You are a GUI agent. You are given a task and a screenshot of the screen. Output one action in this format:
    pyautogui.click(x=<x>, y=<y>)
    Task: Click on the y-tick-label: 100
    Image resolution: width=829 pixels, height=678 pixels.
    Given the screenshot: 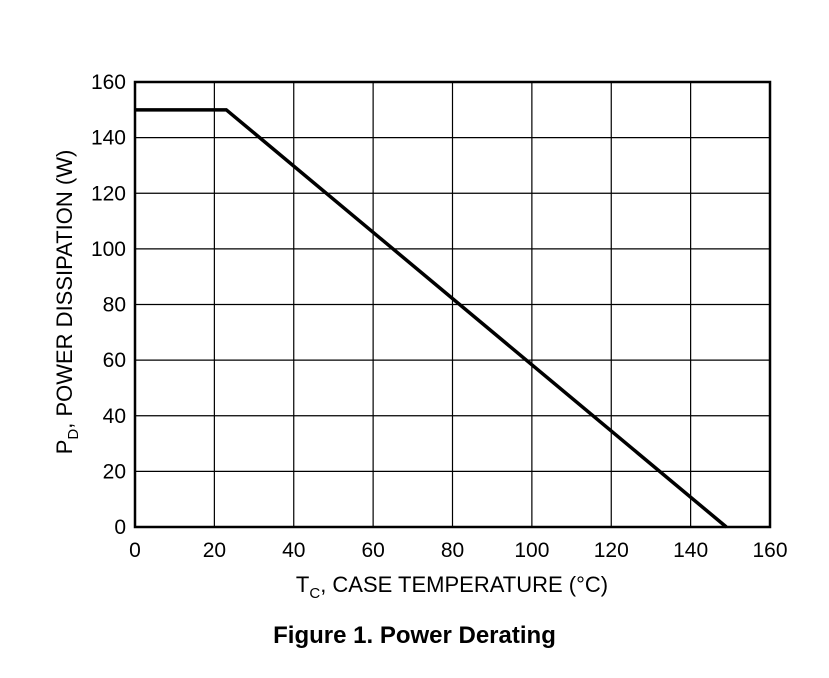 What is the action you would take?
    pyautogui.click(x=108, y=249)
    